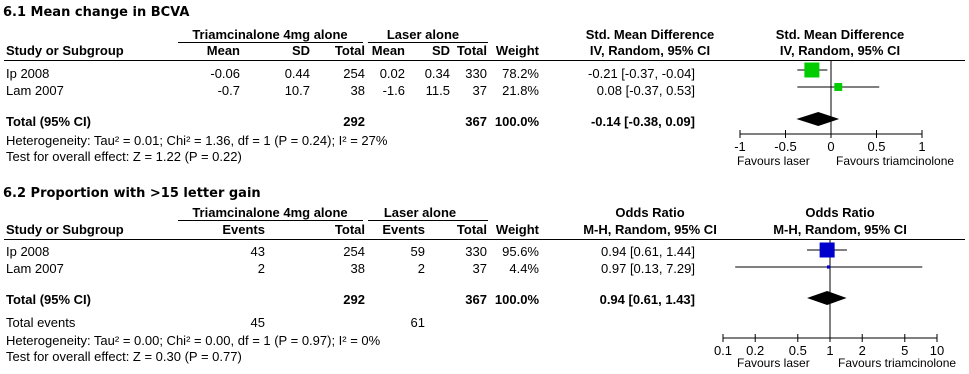  Describe the element at coordinates (243, 229) in the screenshot. I see `col-header-events: Events` at that location.